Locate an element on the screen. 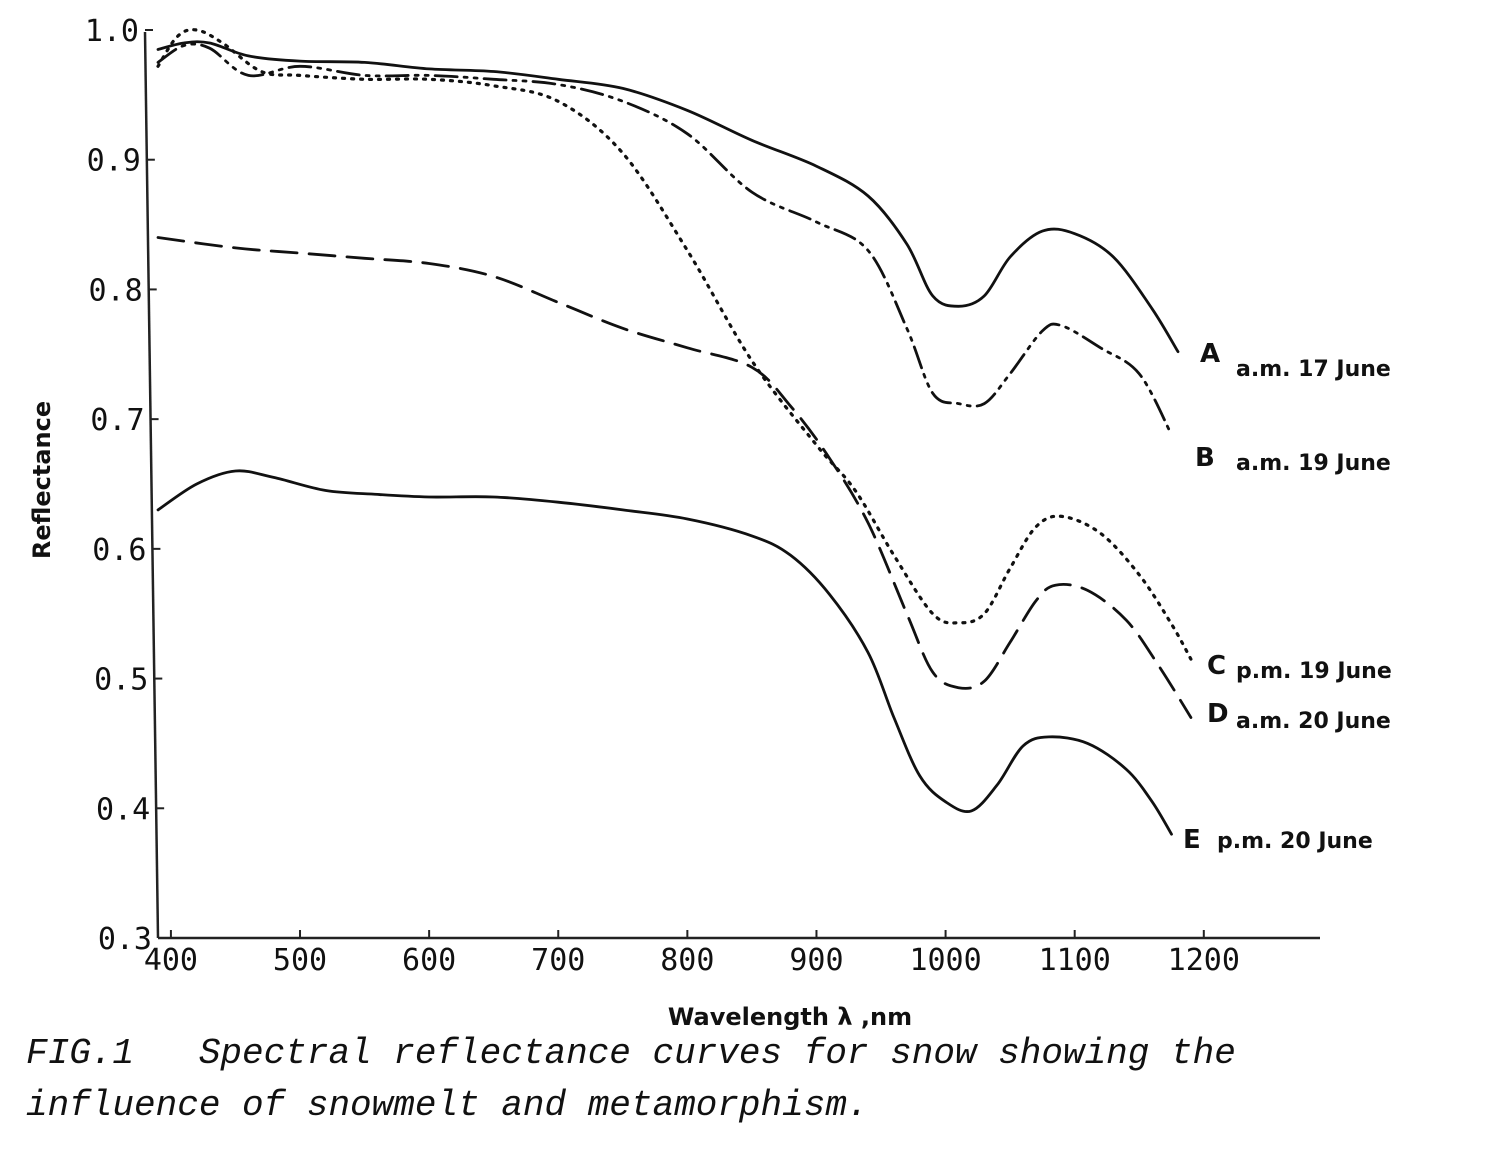 The image size is (1511, 1153). x-tick-label: 1000 is located at coordinates (945, 960).